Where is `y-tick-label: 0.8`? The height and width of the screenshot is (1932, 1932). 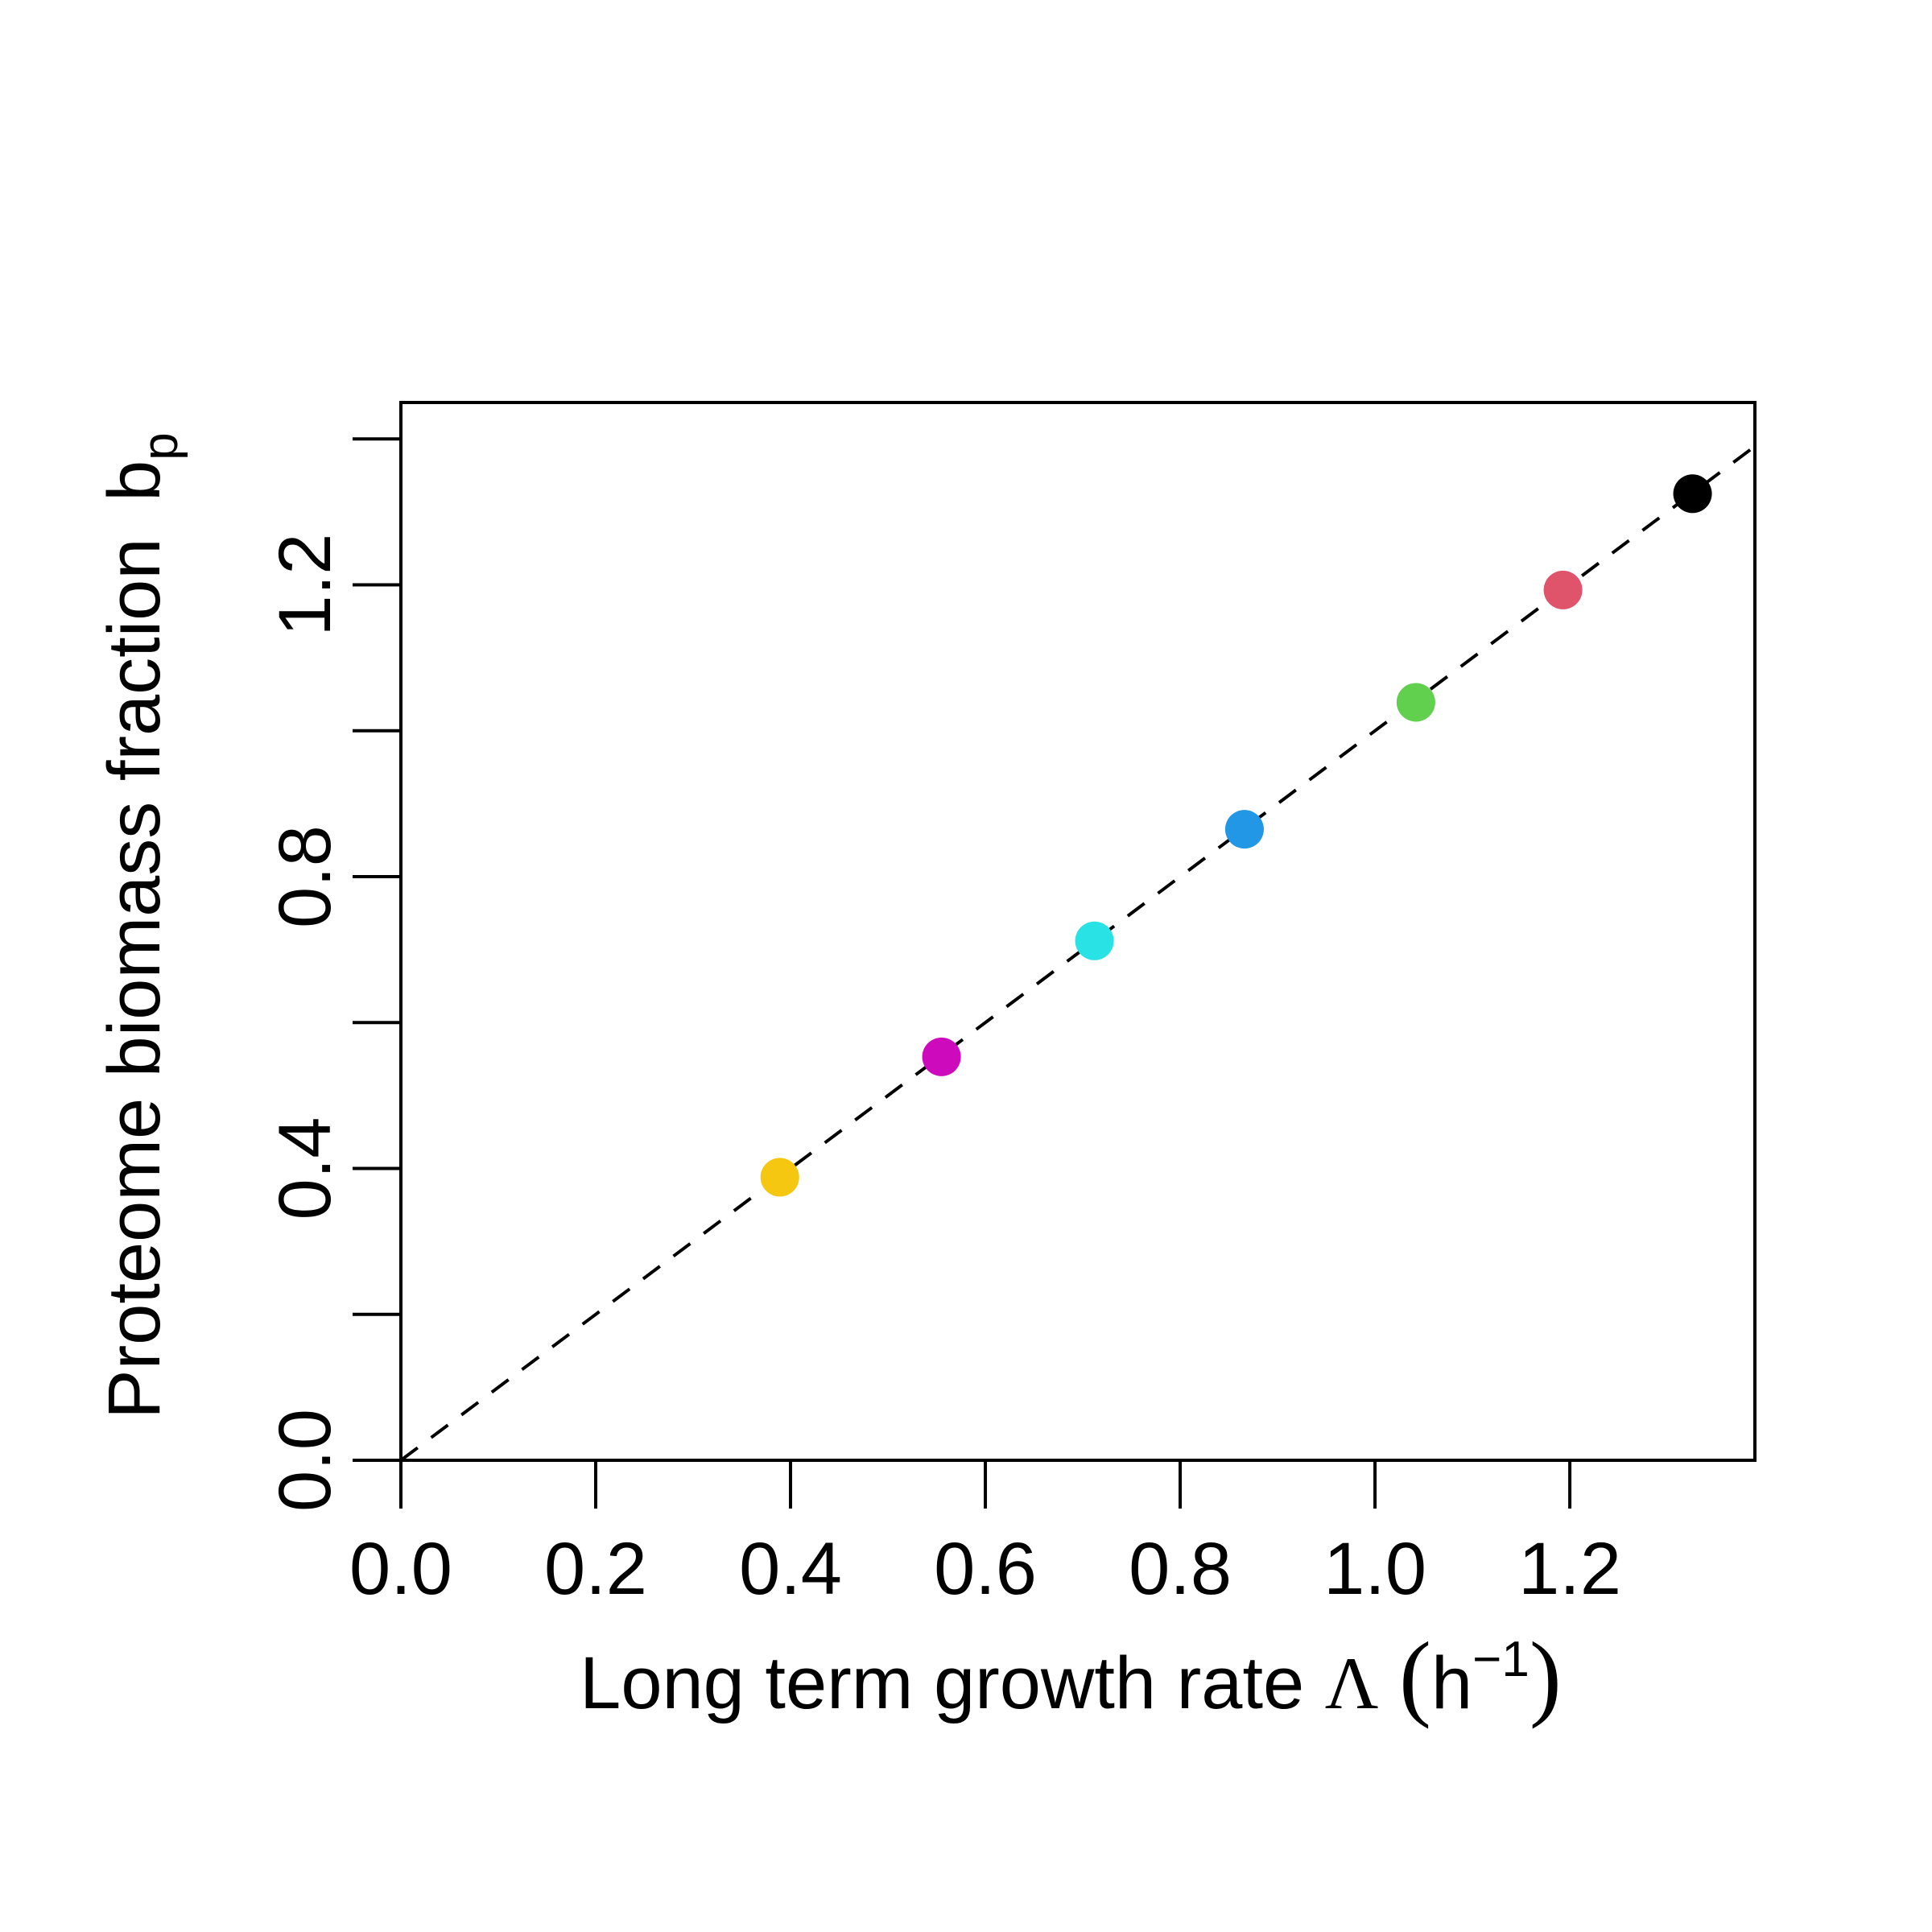
y-tick-label: 0.8 is located at coordinates (305, 876).